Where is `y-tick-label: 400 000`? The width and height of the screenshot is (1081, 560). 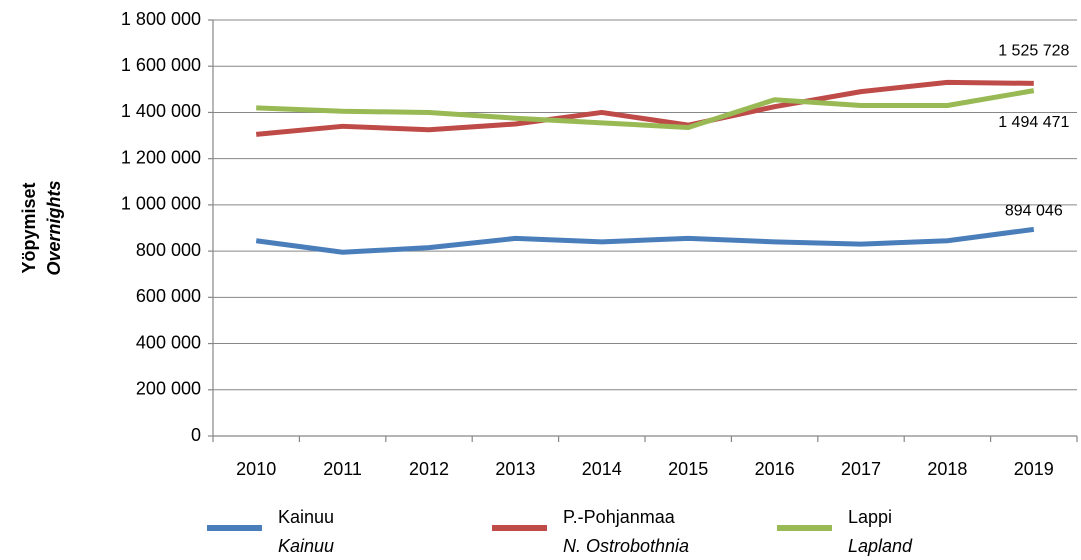
y-tick-label: 400 000 is located at coordinates (168, 342).